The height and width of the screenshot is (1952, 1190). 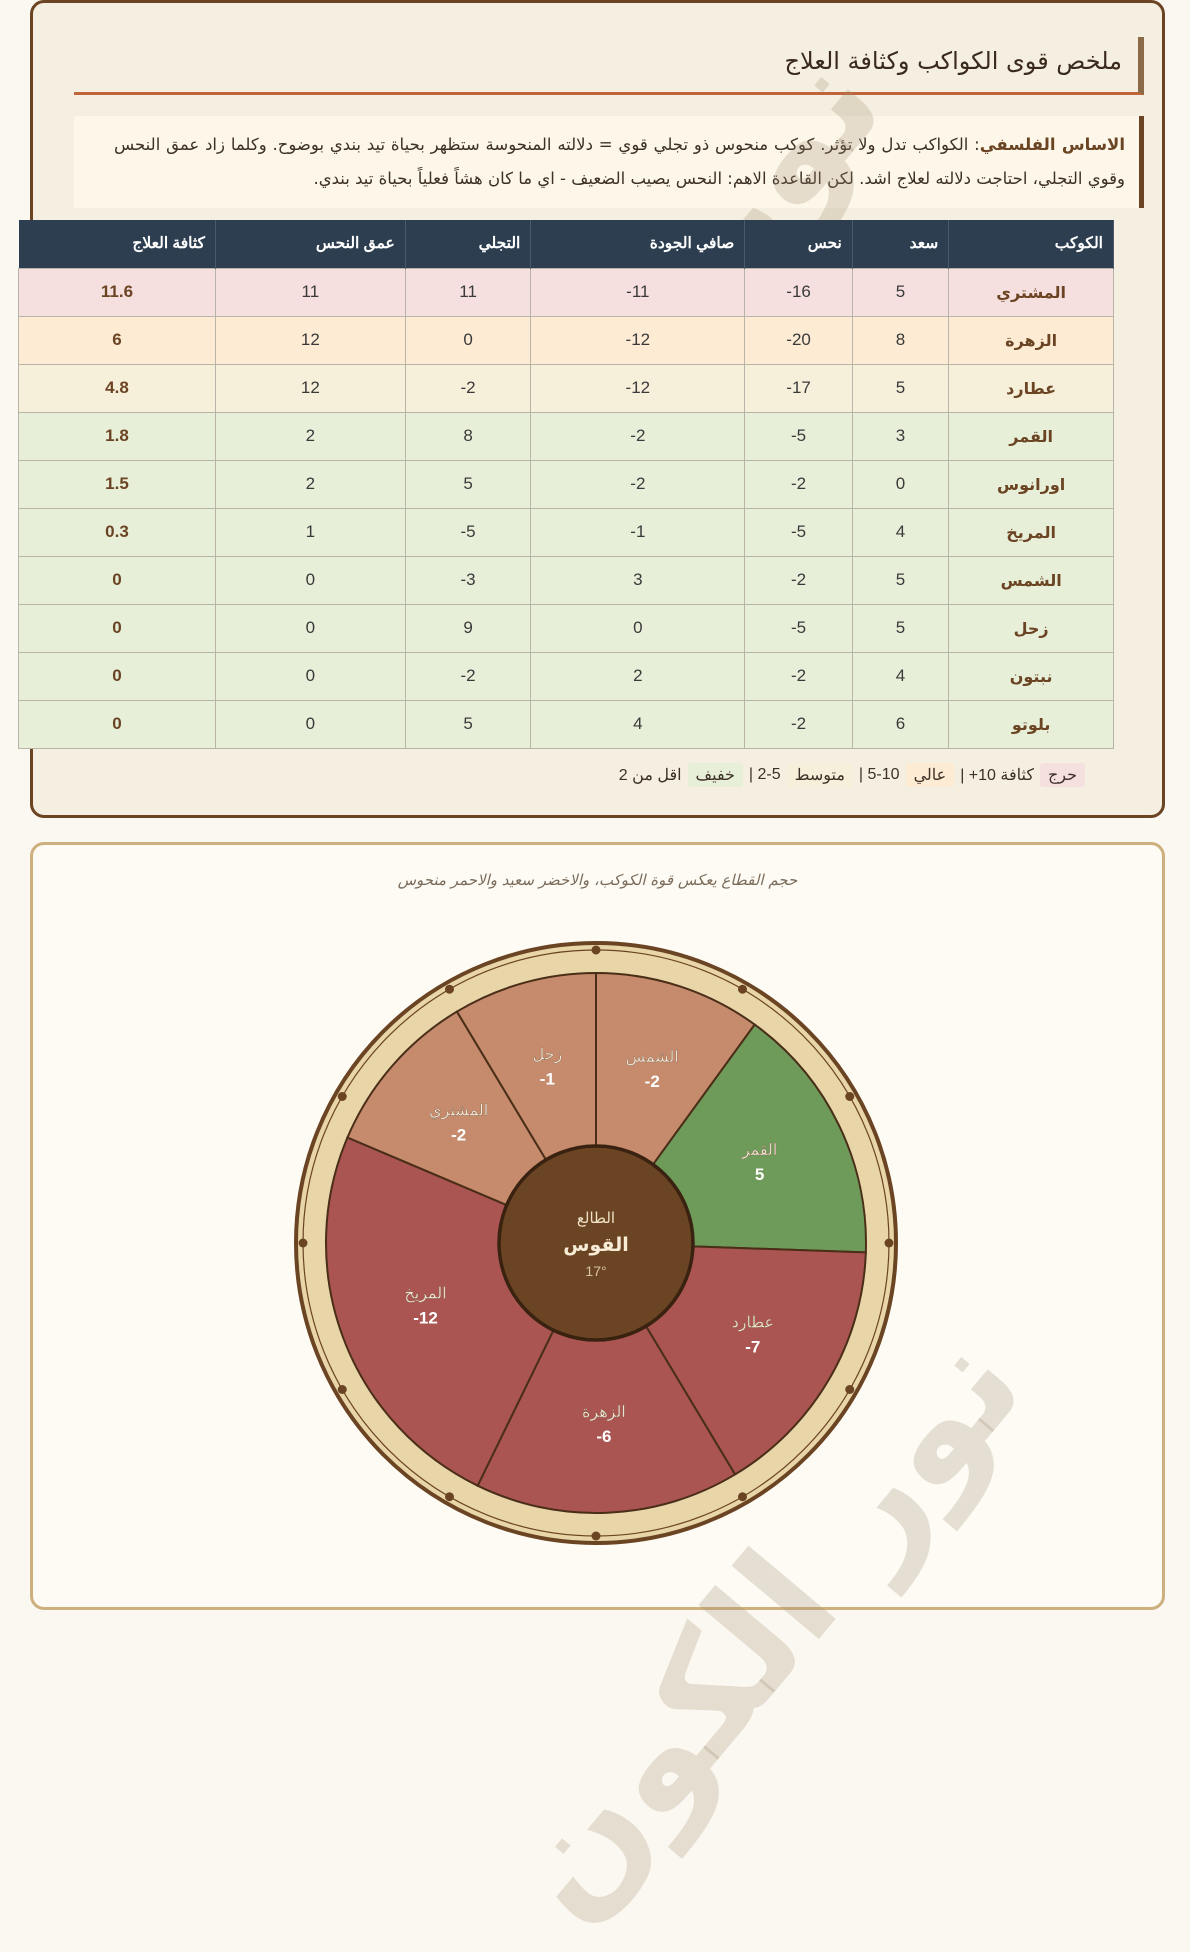 What do you see at coordinates (458, 1111) in the screenshot?
I see `sector-planet-label: المشتري` at bounding box center [458, 1111].